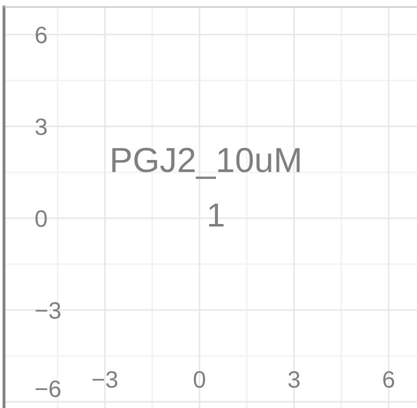  What do you see at coordinates (216, 215) in the screenshot?
I see `annotation: 1` at bounding box center [216, 215].